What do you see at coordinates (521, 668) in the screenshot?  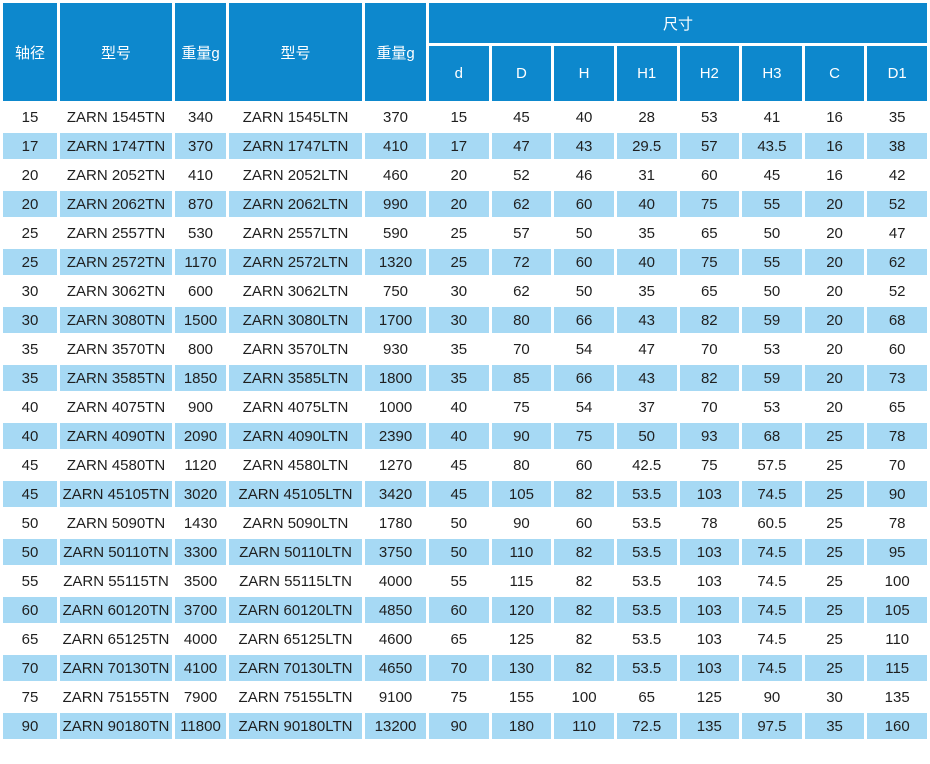 I see `table-cell: 130` at bounding box center [521, 668].